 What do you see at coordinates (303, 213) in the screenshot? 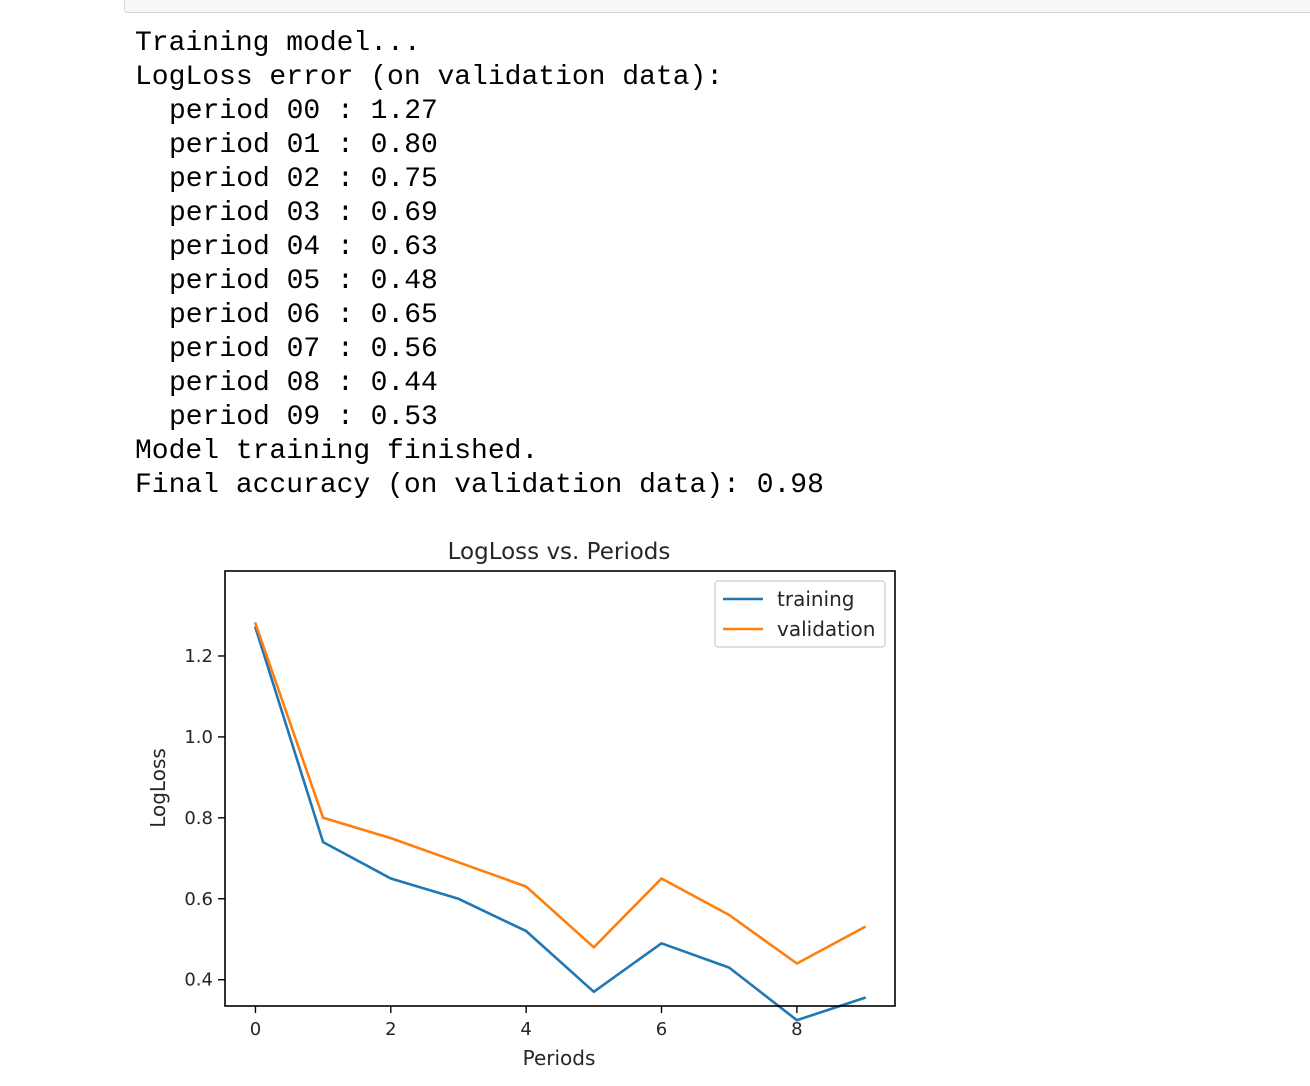
I see `log-line-period: period 03 : 0.69` at bounding box center [303, 213].